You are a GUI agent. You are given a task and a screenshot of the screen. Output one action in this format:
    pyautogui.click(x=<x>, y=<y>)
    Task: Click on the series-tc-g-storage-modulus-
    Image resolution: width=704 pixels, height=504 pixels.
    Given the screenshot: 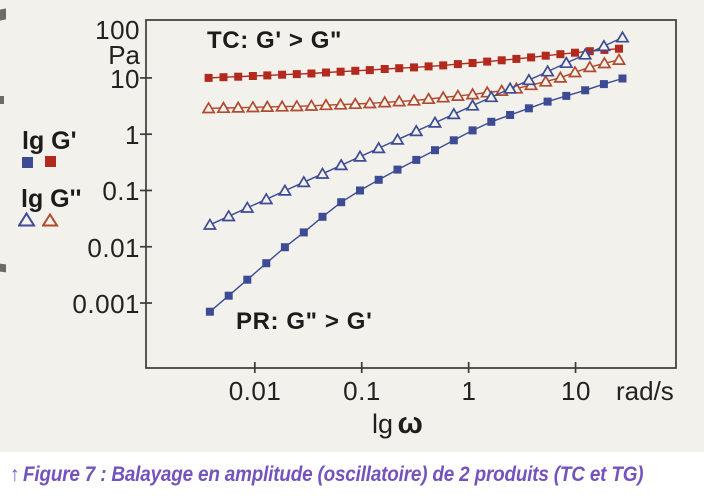 What is the action you would take?
    pyautogui.click(x=413, y=63)
    